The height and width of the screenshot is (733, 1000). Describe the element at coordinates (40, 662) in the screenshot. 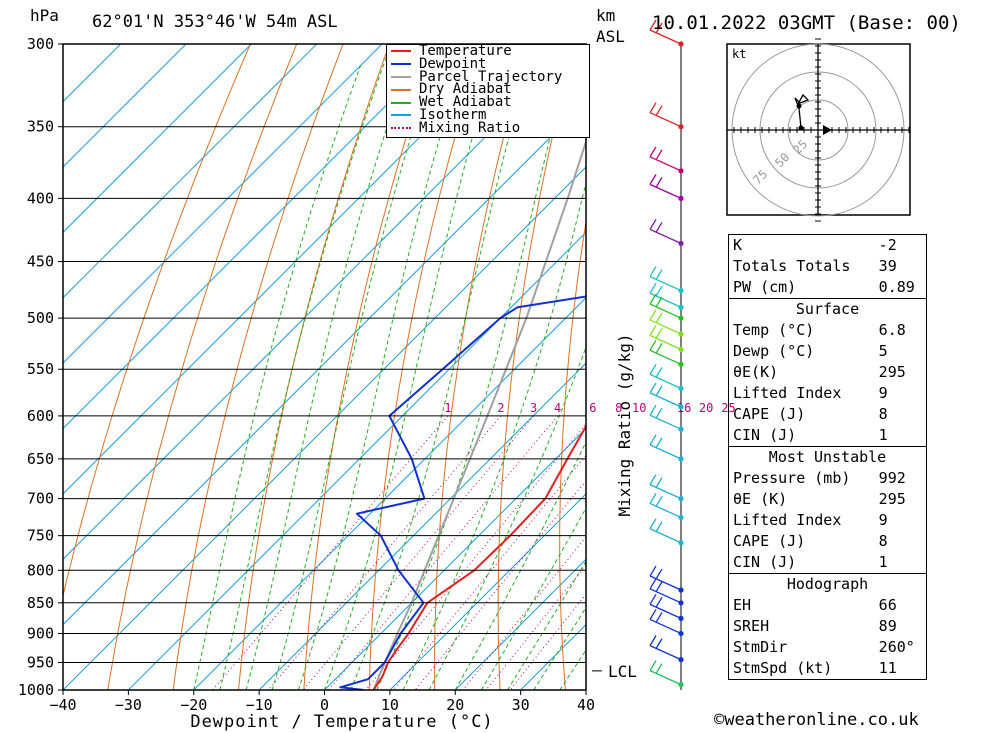

I see `pressure-tick-label: 950` at that location.